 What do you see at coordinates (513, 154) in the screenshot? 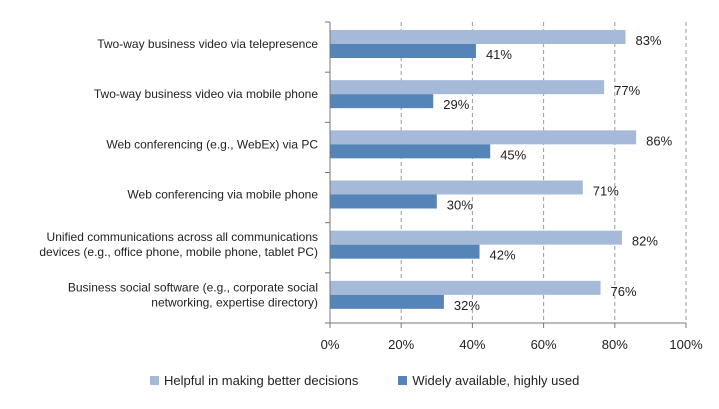
I see `data-label: 45%` at bounding box center [513, 154].